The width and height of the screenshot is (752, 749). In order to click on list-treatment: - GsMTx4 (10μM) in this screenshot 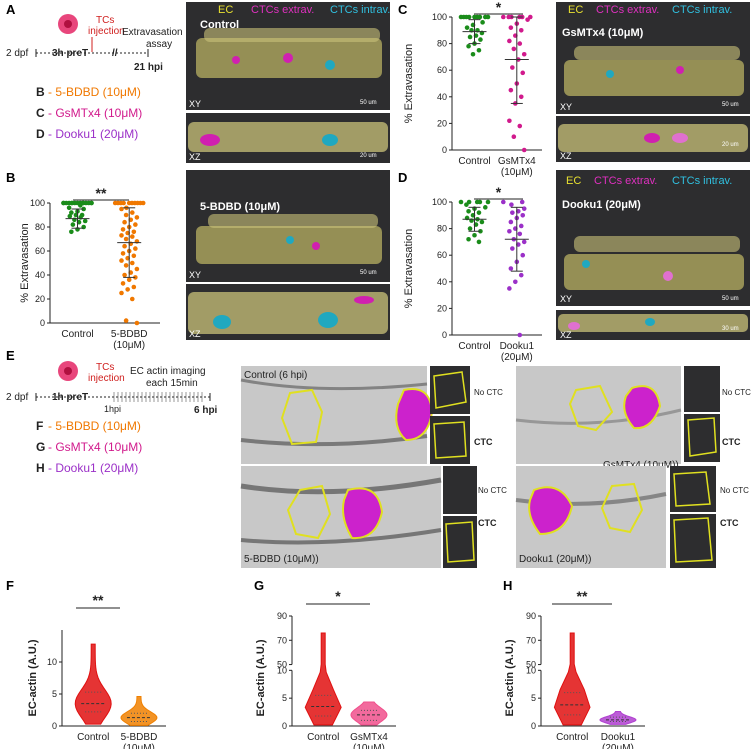, I will do `click(95, 113)`.